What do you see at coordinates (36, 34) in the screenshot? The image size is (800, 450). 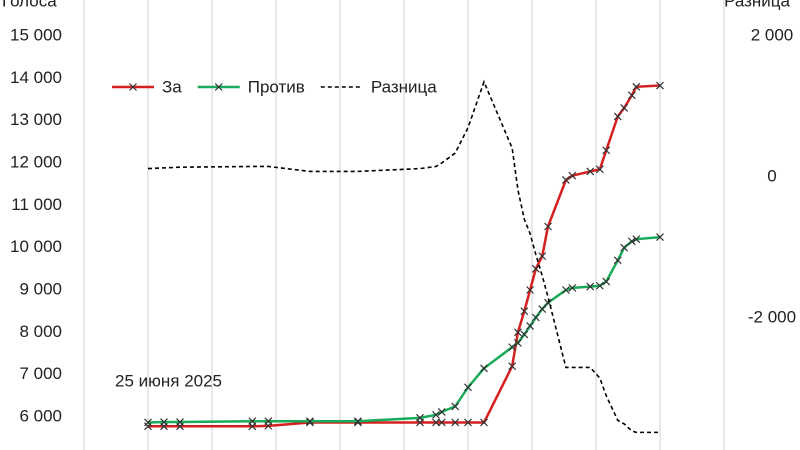 I see `y-tick-label: 15 000` at bounding box center [36, 34].